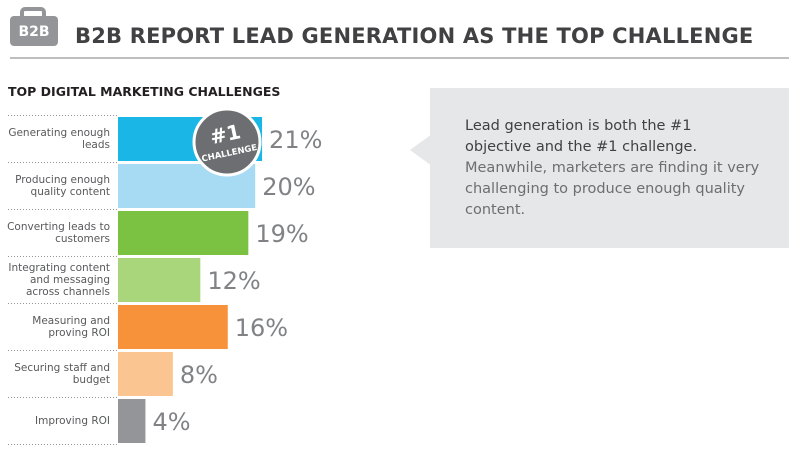 Image resolution: width=789 pixels, height=469 pixels. Describe the element at coordinates (227, 142) in the screenshot. I see `badge` at that location.